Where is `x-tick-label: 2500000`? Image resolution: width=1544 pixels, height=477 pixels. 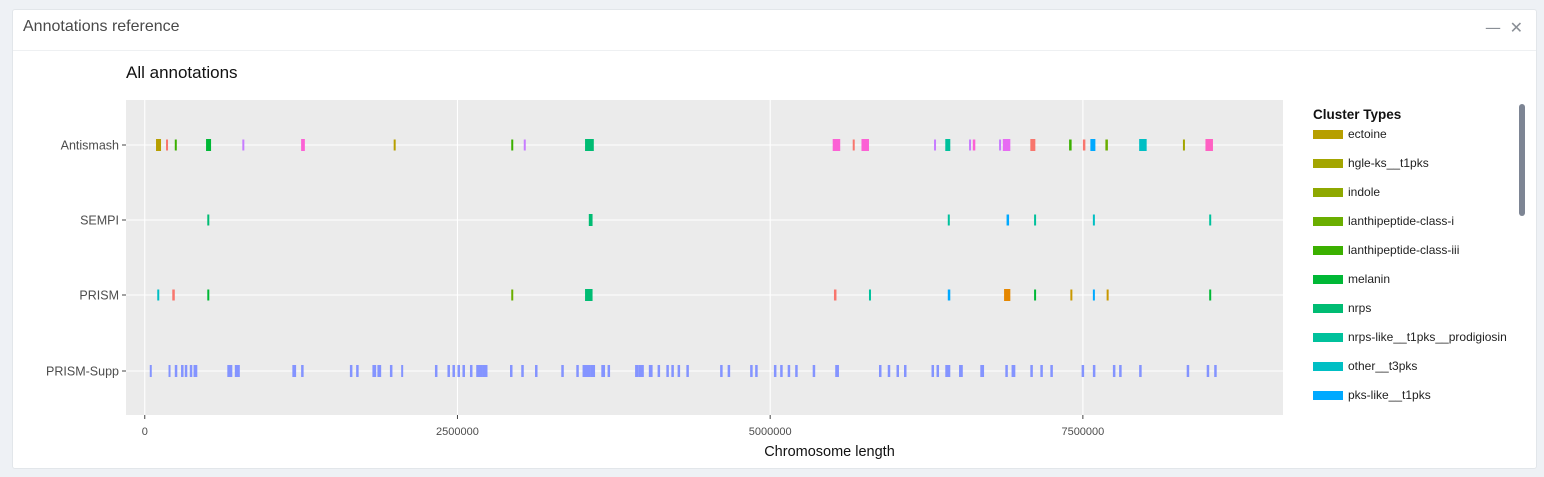 x-tick-label: 2500000 is located at coordinates (457, 432).